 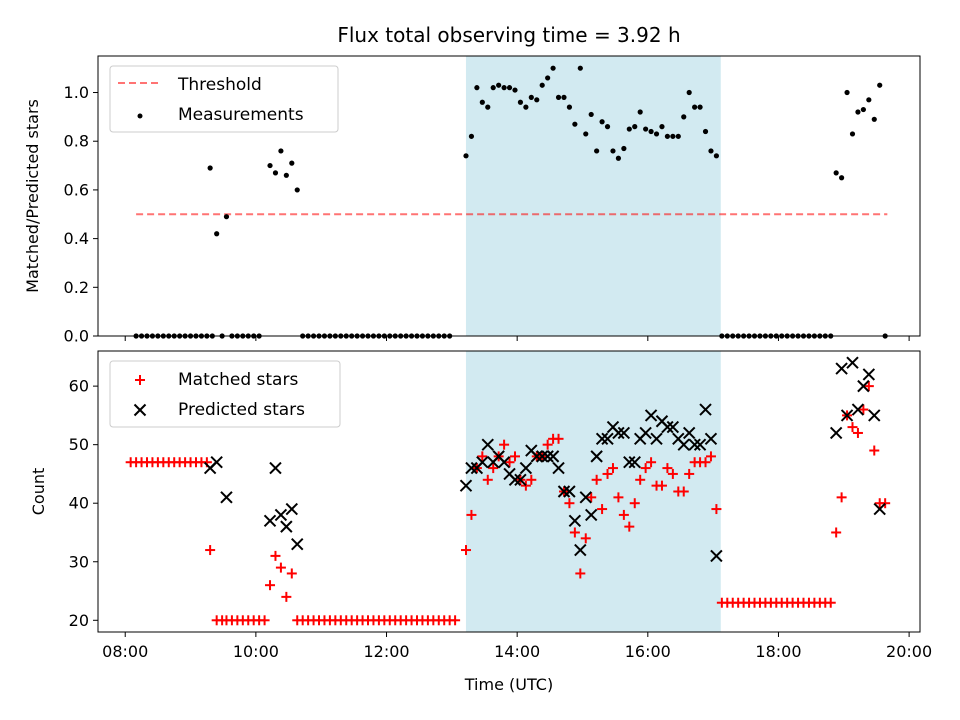 What do you see at coordinates (32, 196) in the screenshot?
I see `top-y-axis-label: Matched/Predicted stars` at bounding box center [32, 196].